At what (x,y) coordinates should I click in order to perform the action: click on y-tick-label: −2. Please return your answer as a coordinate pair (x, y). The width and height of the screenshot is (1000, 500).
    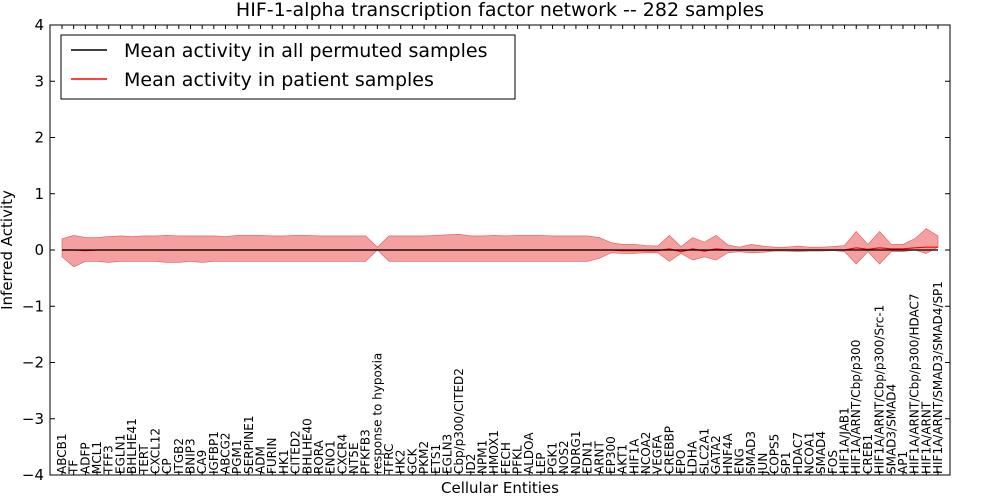
    Looking at the image, I should click on (33, 363).